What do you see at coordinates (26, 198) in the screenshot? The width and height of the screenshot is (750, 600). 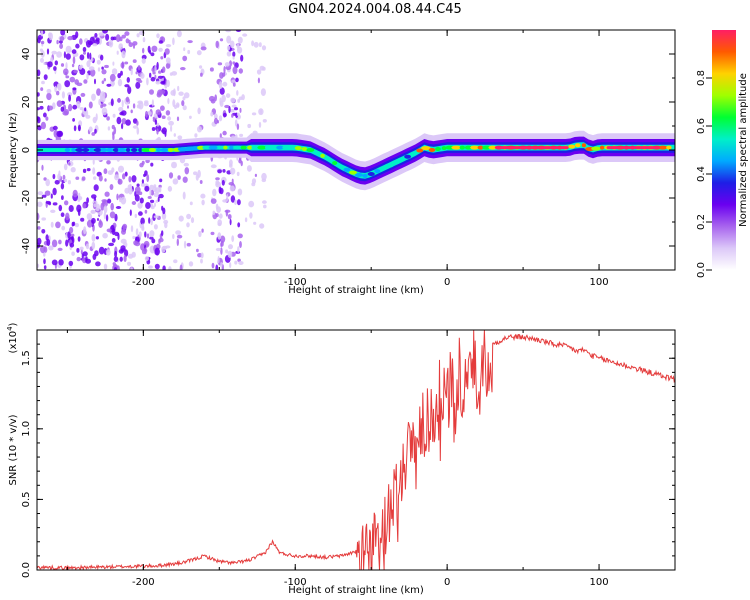 I see `spectrogram-y-tick-label: -20` at bounding box center [26, 198].